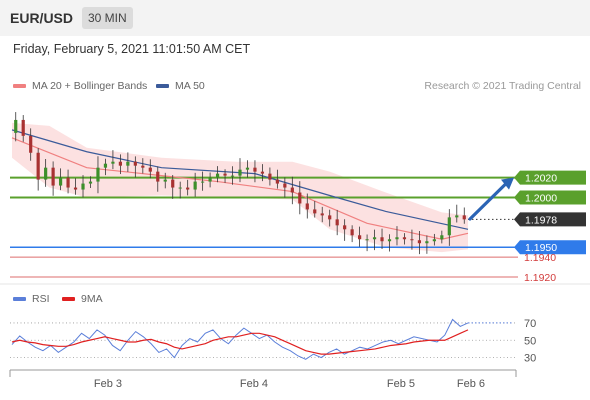 The height and width of the screenshot is (400, 590). Describe the element at coordinates (132, 49) in the screenshot. I see `timestamp: Friday, February 5, 2021 11:01:50 AM CET` at that location.